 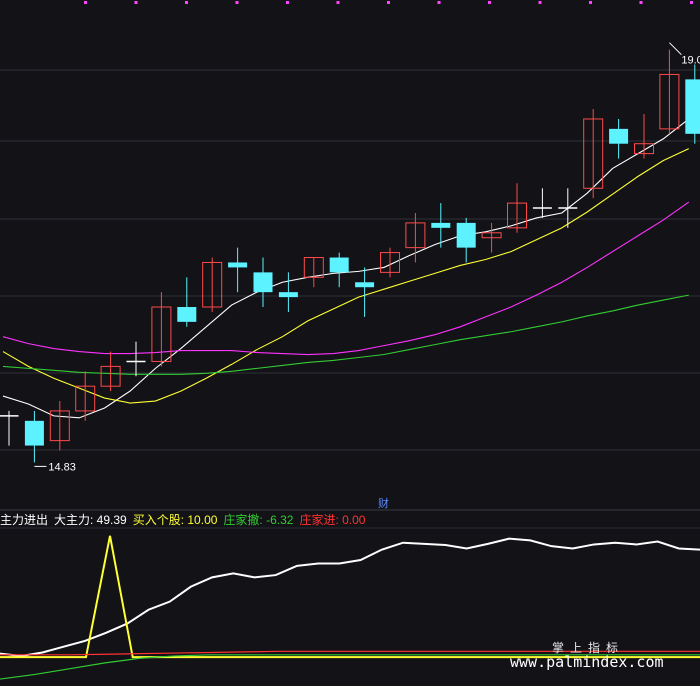 I want to click on legend-main-force: 大主力: 49.39, so click(x=90, y=519).